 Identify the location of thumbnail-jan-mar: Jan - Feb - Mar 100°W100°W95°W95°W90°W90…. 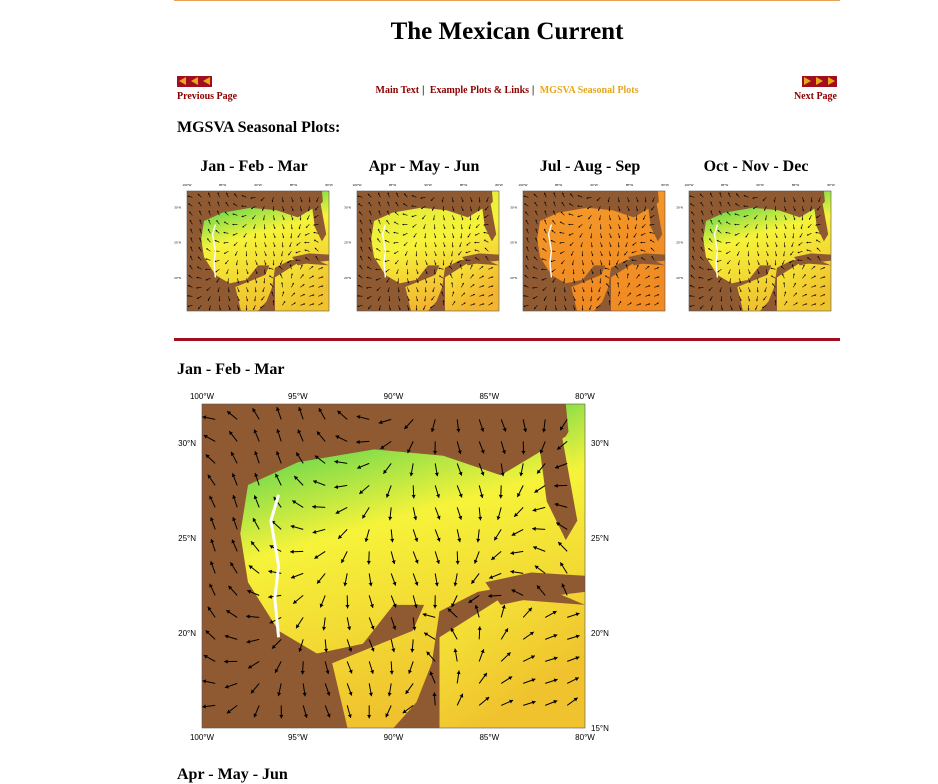
(254, 236).